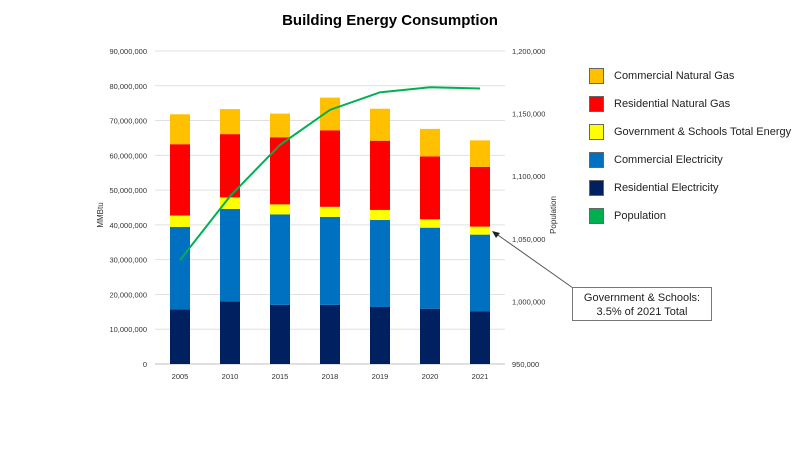  Describe the element at coordinates (642, 312) in the screenshot. I see `annotation-line-2: 3.5% of 2021 Total` at that location.